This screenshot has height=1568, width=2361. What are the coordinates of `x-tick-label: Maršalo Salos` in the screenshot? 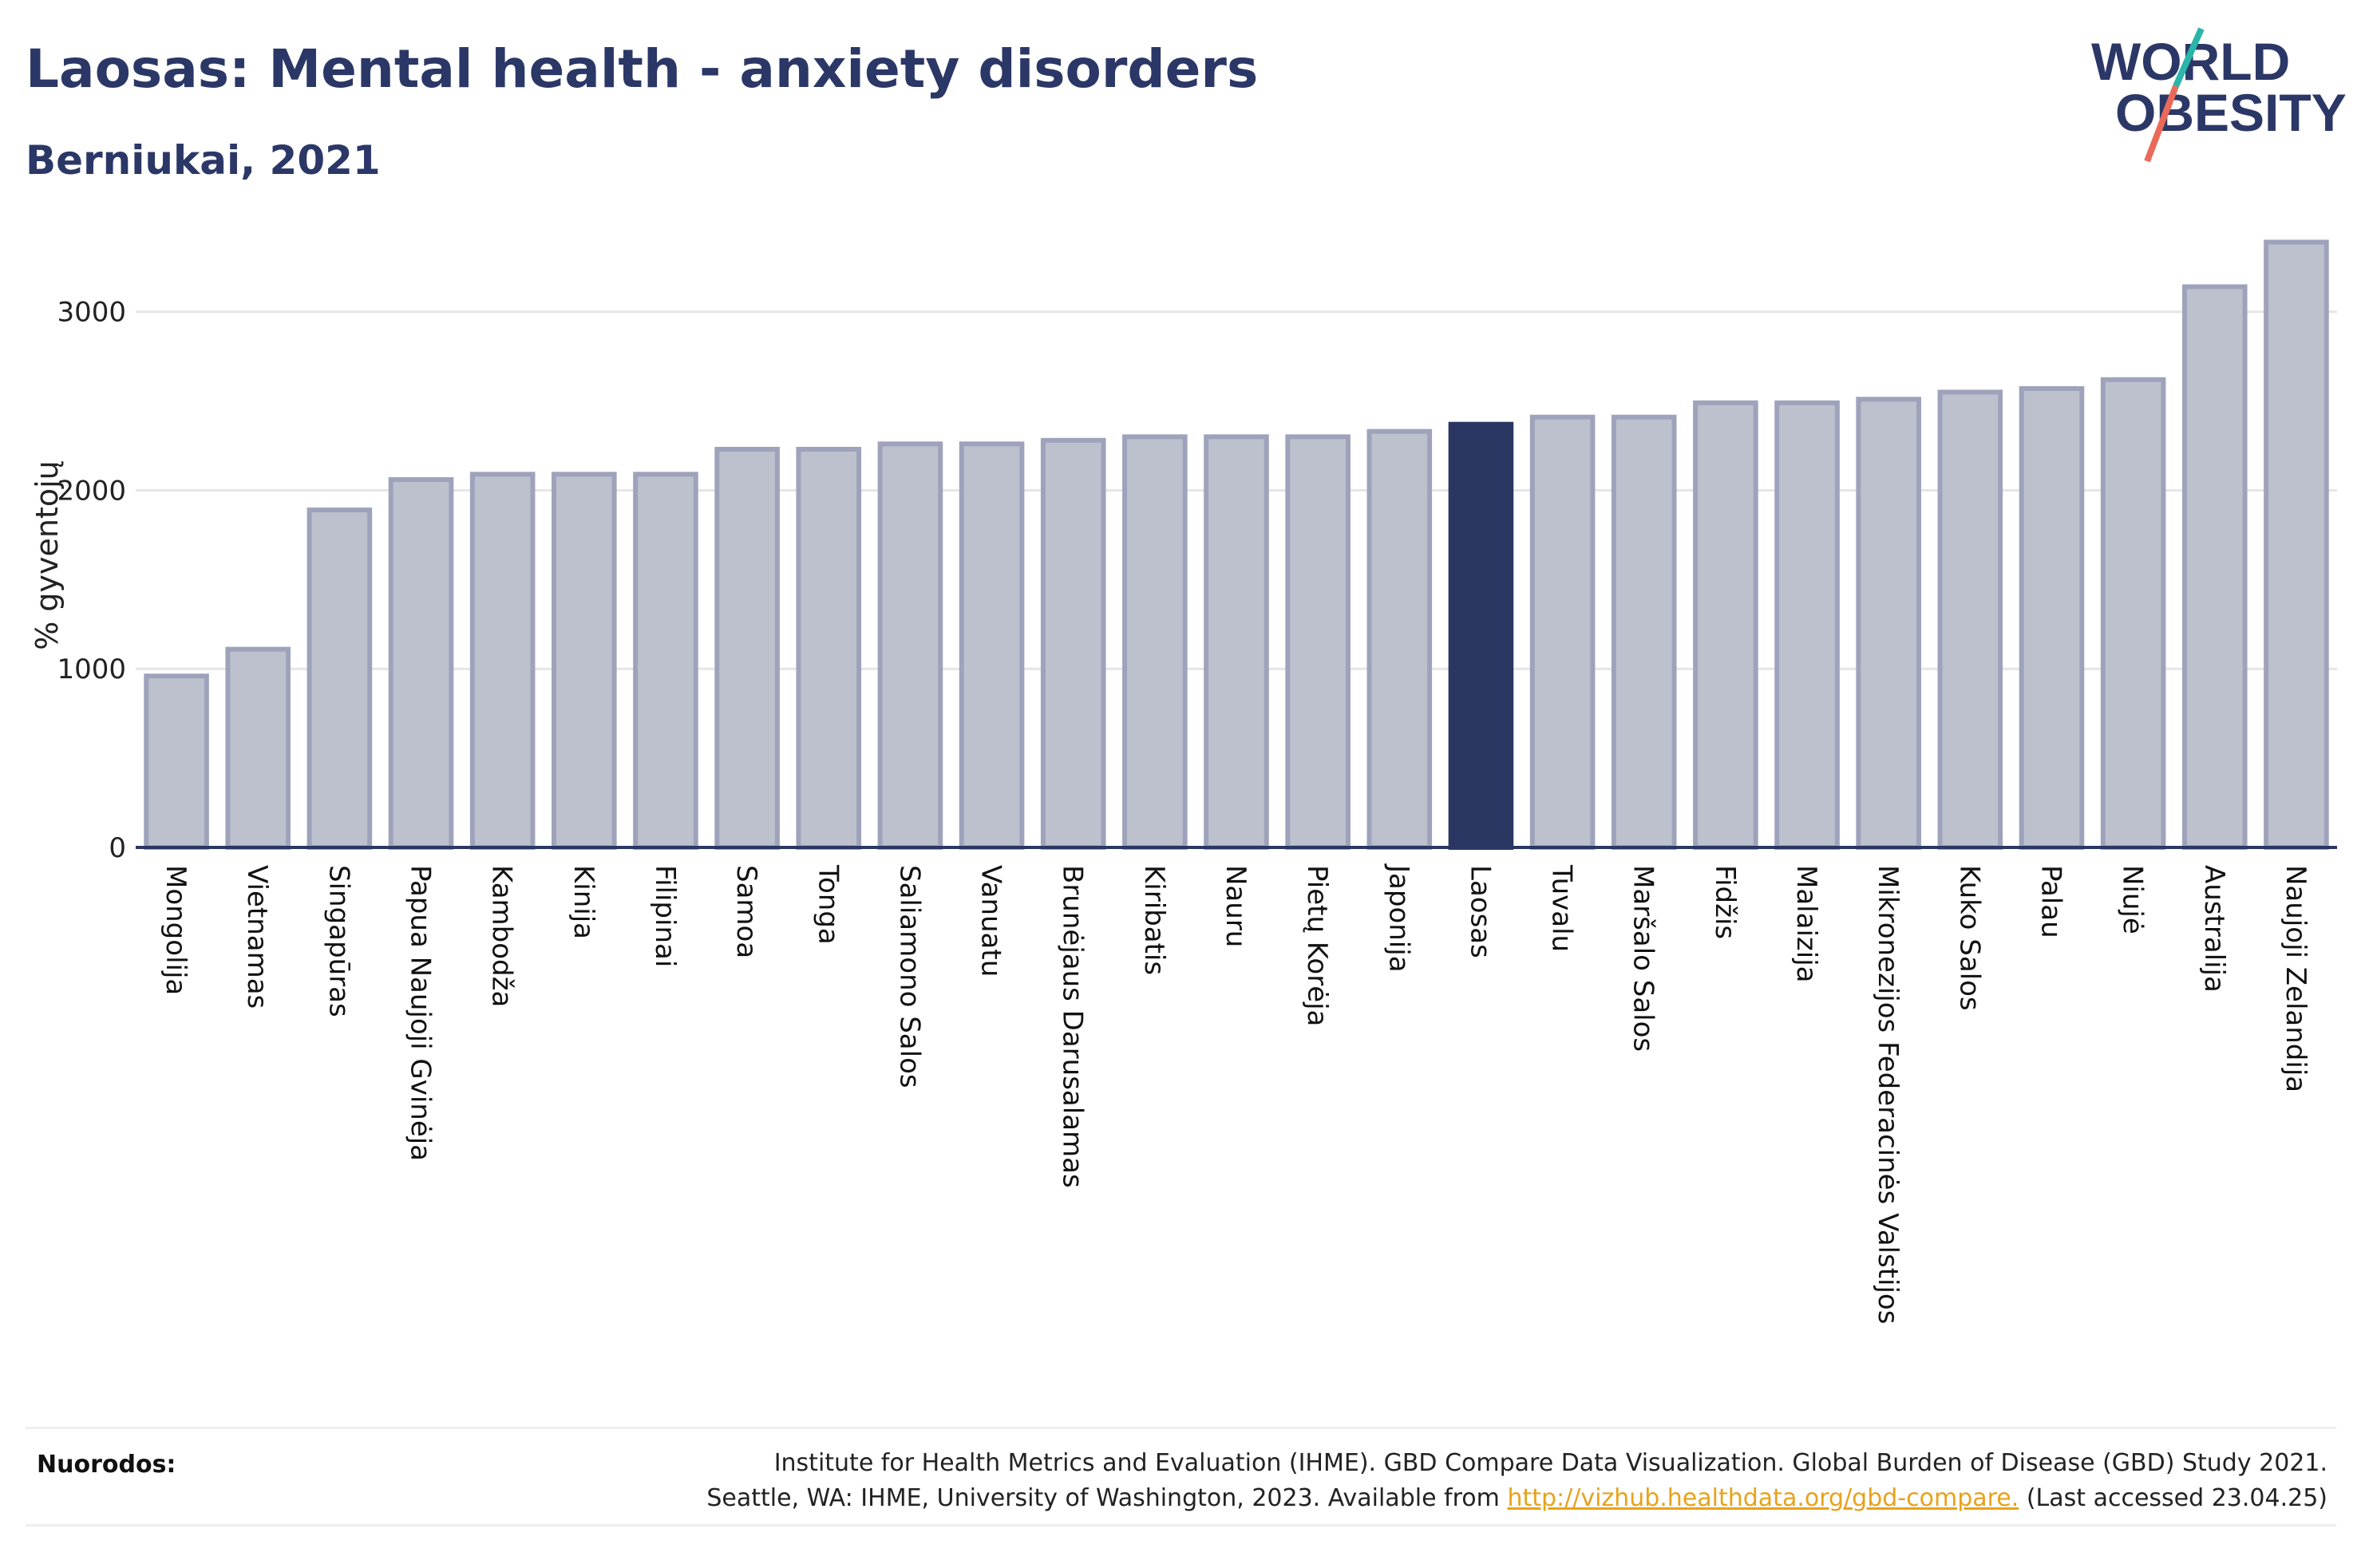 It's located at (1643, 958).